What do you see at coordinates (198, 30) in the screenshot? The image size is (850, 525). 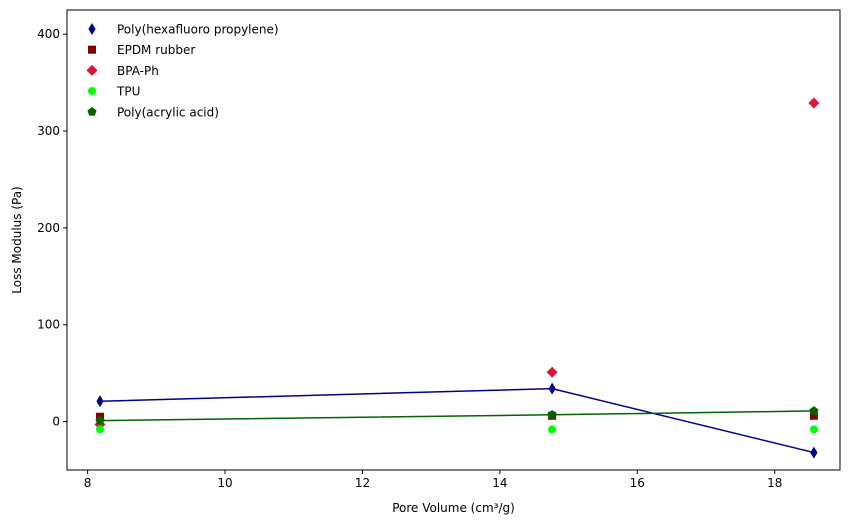 I see `legend-label: Poly(hexafluoro propylene)` at bounding box center [198, 30].